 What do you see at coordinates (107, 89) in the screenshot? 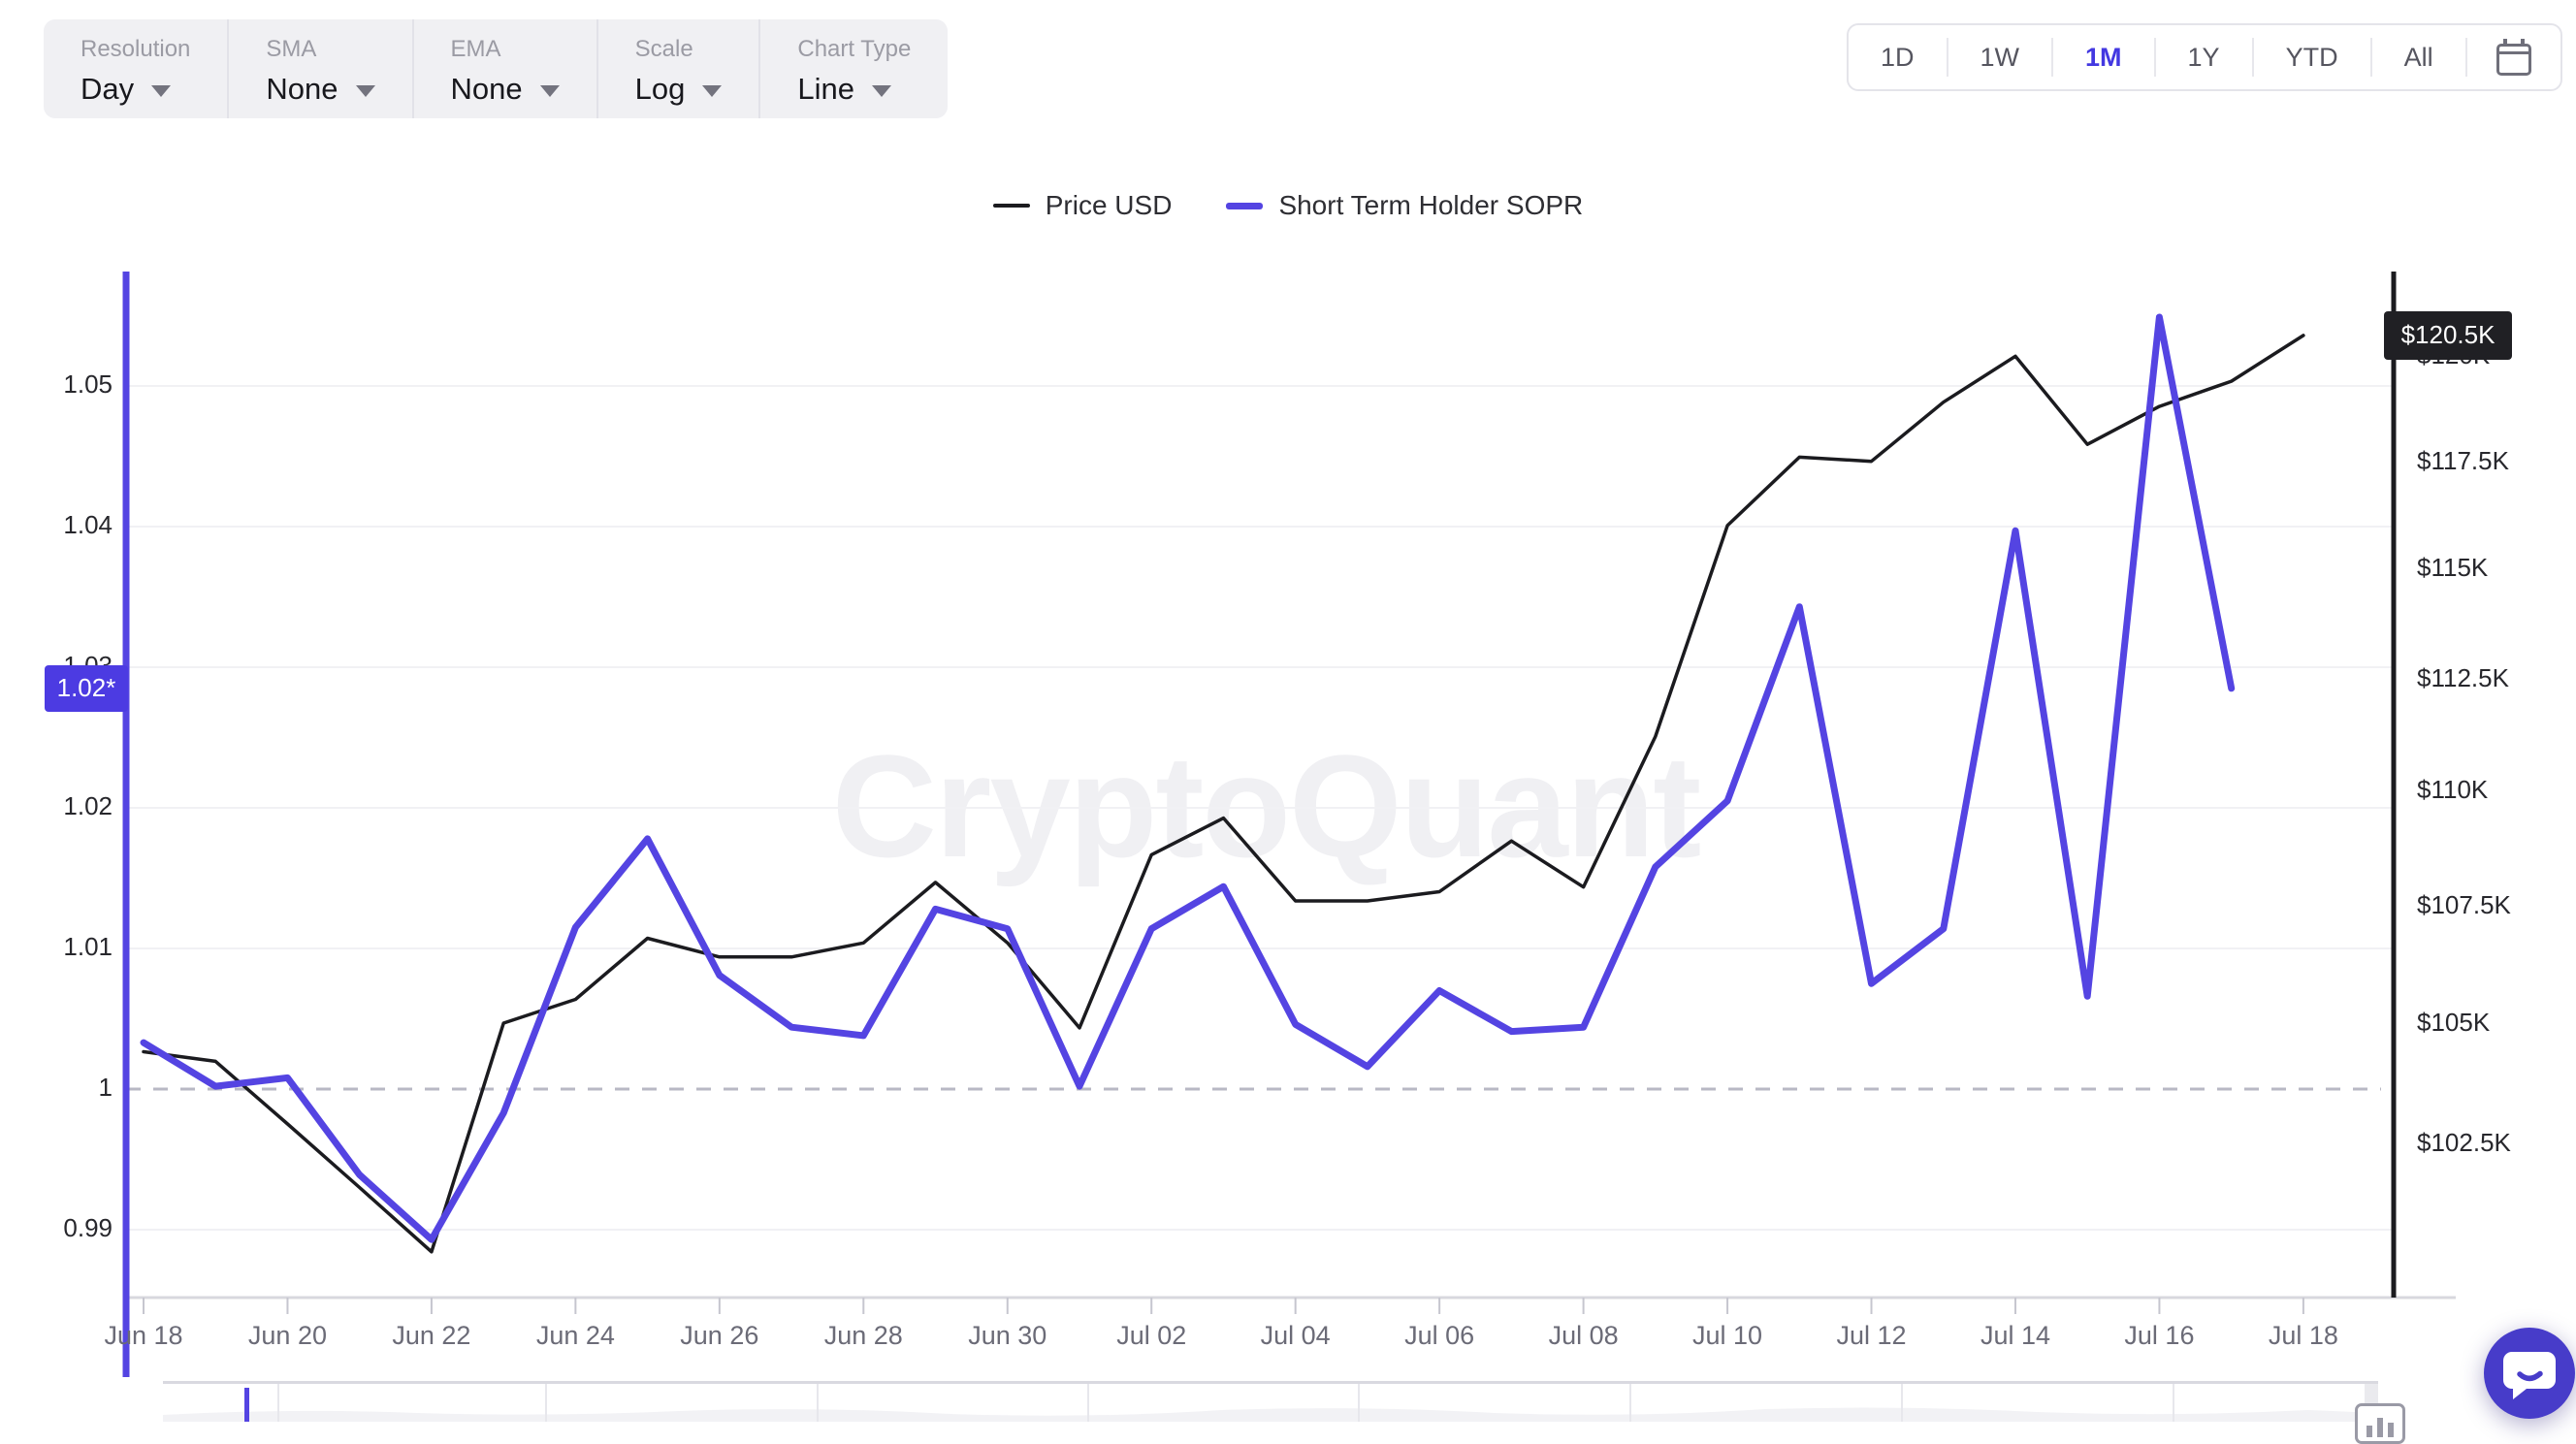
I see `resolution-value: Day` at bounding box center [107, 89].